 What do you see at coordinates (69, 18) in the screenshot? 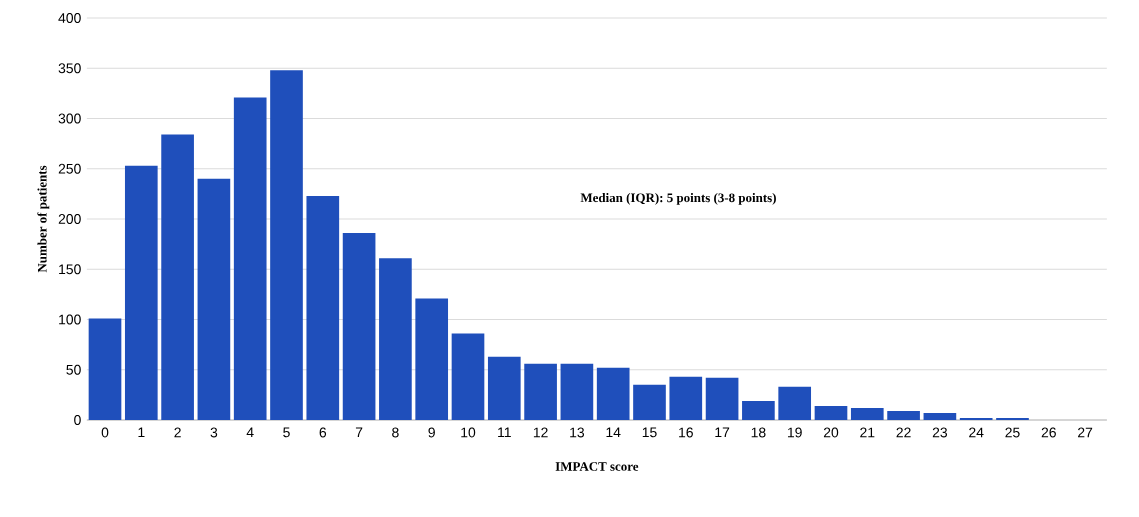
I see `y-tick-label: 400` at bounding box center [69, 18].